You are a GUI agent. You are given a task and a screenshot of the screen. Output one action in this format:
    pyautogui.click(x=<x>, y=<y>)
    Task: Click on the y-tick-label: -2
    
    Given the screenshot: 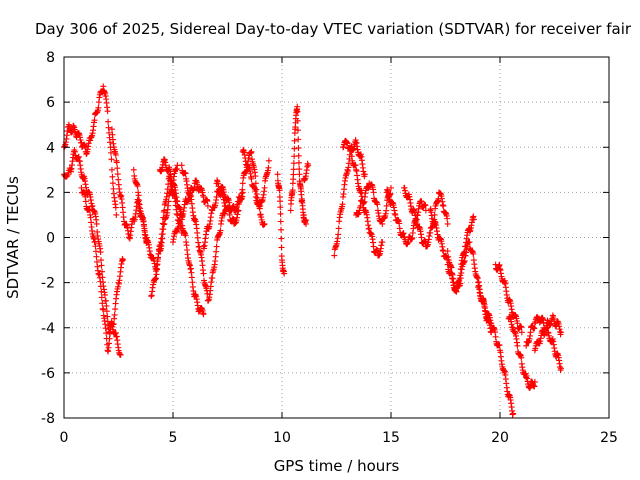 What is the action you would take?
    pyautogui.click(x=48, y=284)
    